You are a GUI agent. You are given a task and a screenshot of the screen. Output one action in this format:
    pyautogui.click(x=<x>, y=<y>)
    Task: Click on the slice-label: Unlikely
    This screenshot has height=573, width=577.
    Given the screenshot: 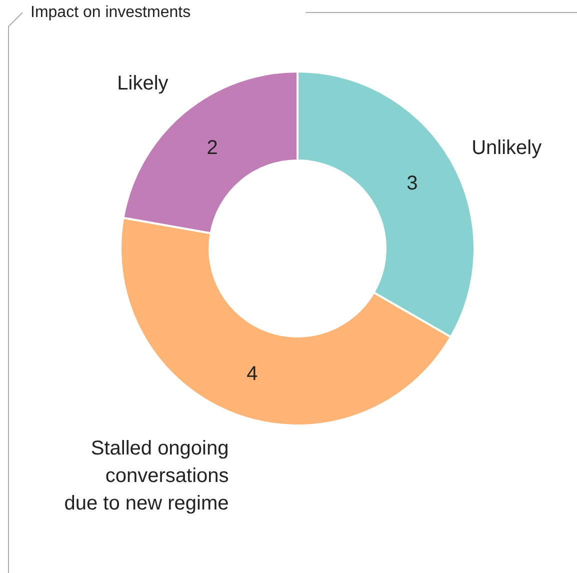 What is the action you would take?
    pyautogui.click(x=507, y=148)
    